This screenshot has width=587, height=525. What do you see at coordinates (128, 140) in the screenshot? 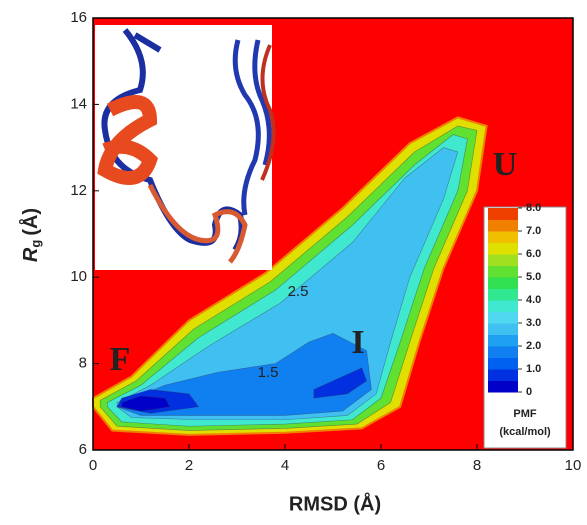
I see `ribbon-red` at bounding box center [128, 140].